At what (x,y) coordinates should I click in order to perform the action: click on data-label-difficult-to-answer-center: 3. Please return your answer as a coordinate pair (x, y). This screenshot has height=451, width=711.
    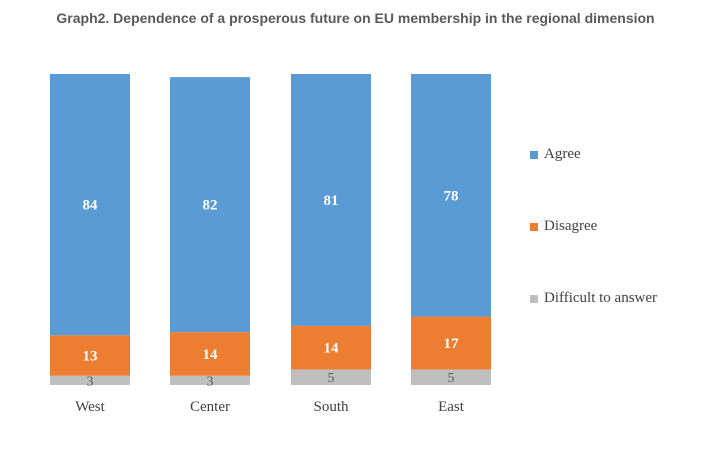
    Looking at the image, I should click on (210, 381).